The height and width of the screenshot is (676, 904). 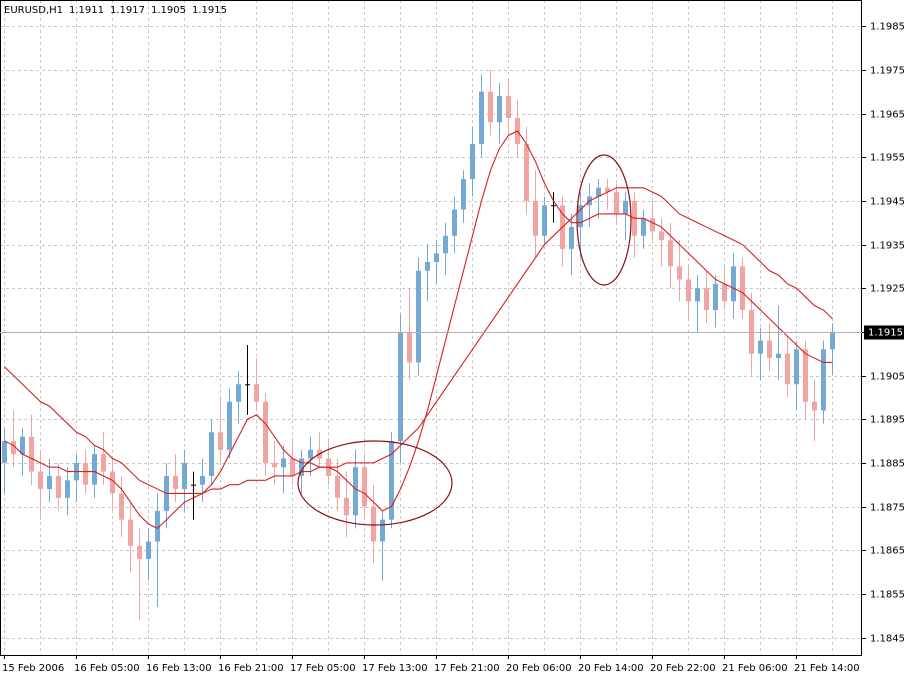 What do you see at coordinates (887, 289) in the screenshot?
I see `y-tick-label: 1.1925` at bounding box center [887, 289].